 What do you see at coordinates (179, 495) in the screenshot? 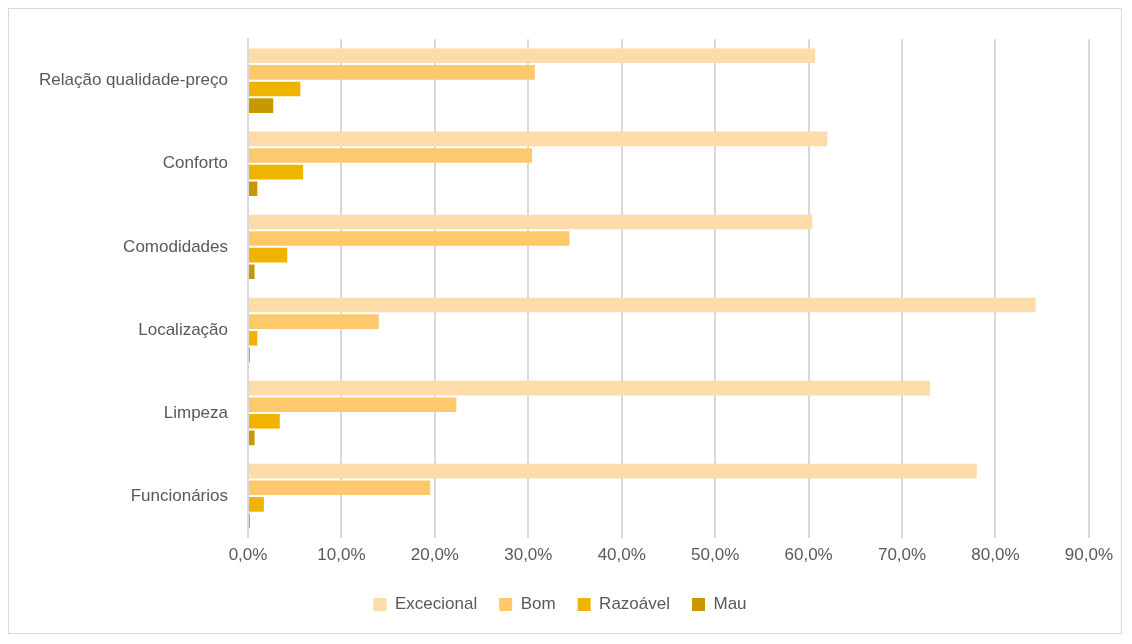
I see `y-tick-label: Funcionários` at bounding box center [179, 495].